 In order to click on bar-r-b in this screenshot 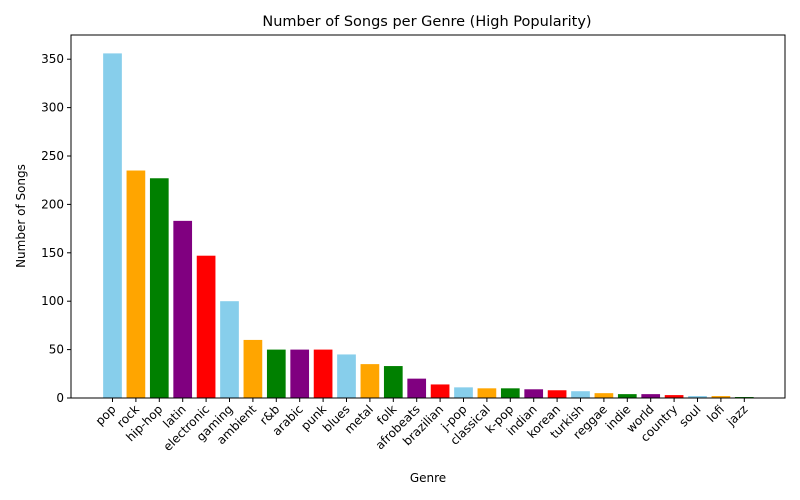, I will do `click(276, 373)`.